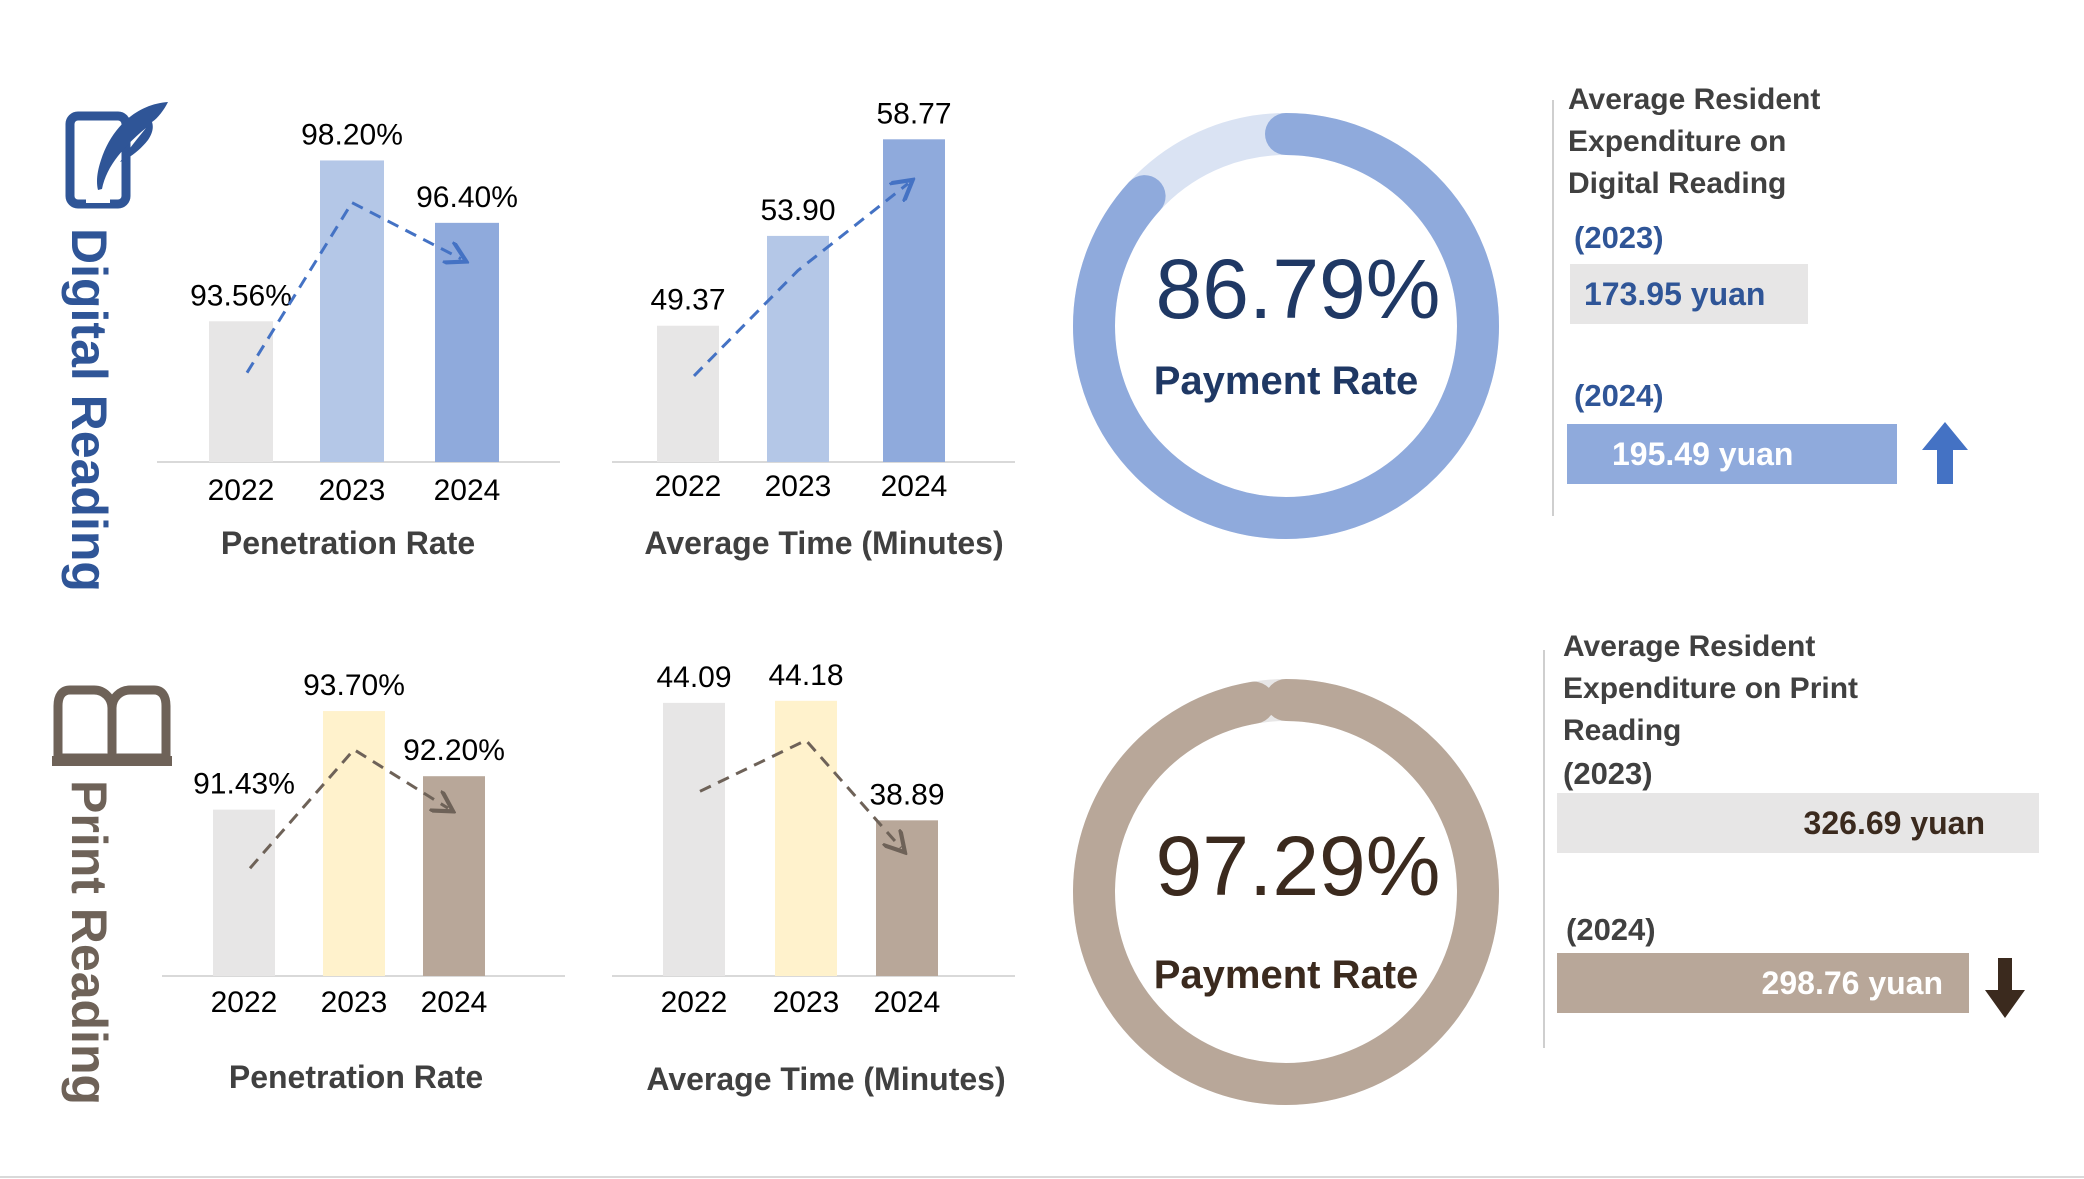 The height and width of the screenshot is (1179, 2084). What do you see at coordinates (1042, 1177) in the screenshot?
I see `bottom-border` at bounding box center [1042, 1177].